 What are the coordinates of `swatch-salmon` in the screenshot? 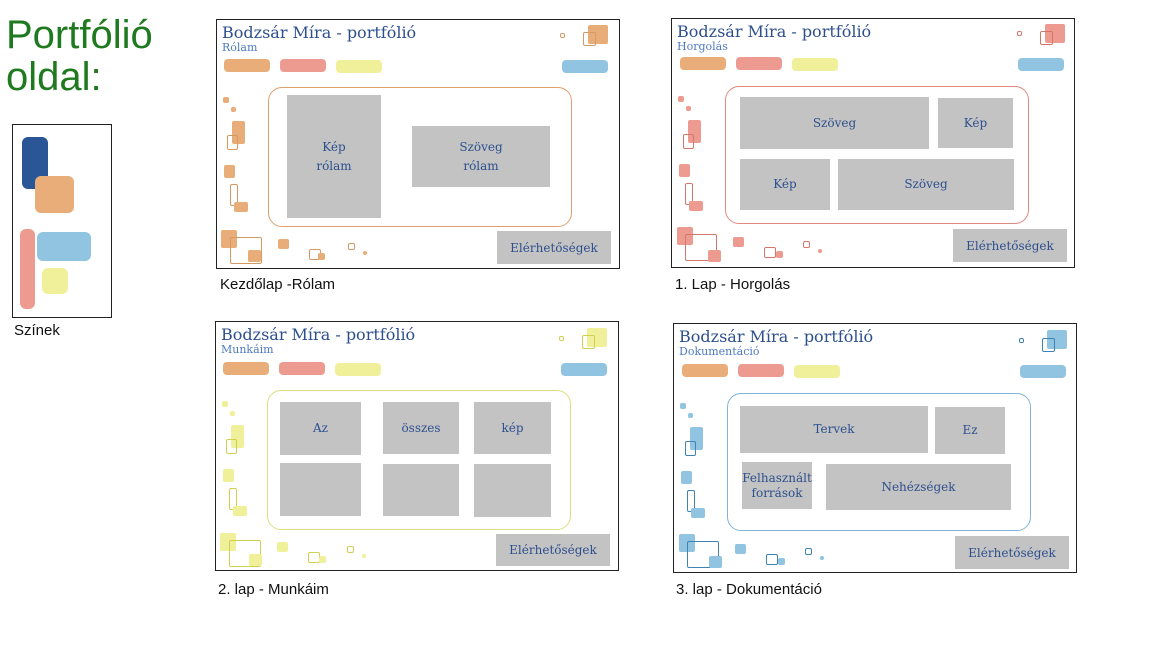 It's located at (27, 269).